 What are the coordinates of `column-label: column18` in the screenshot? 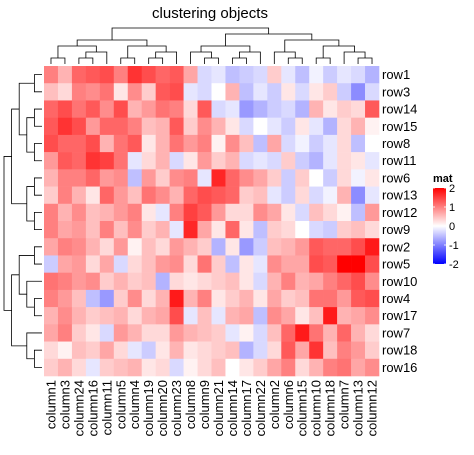 It's located at (330, 408).